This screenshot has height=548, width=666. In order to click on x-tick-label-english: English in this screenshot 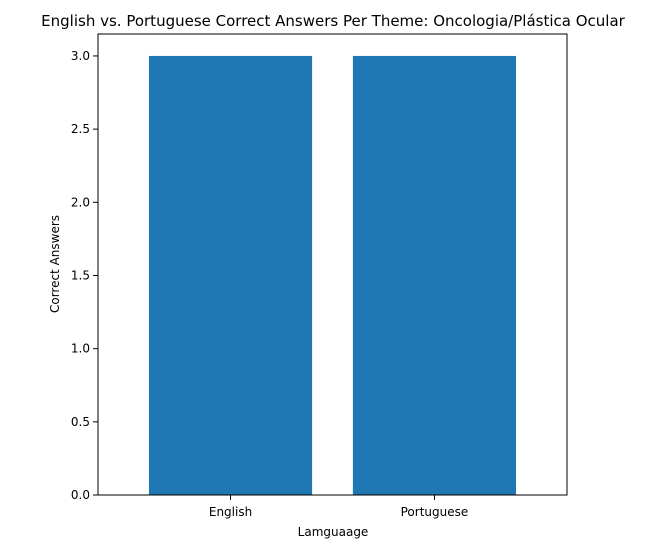, I will do `click(230, 512)`.